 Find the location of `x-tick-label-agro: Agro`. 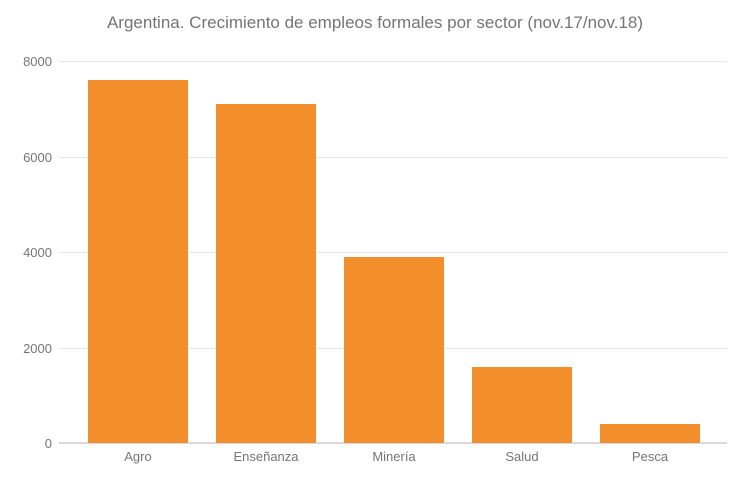

x-tick-label-agro: Agro is located at coordinates (138, 456).